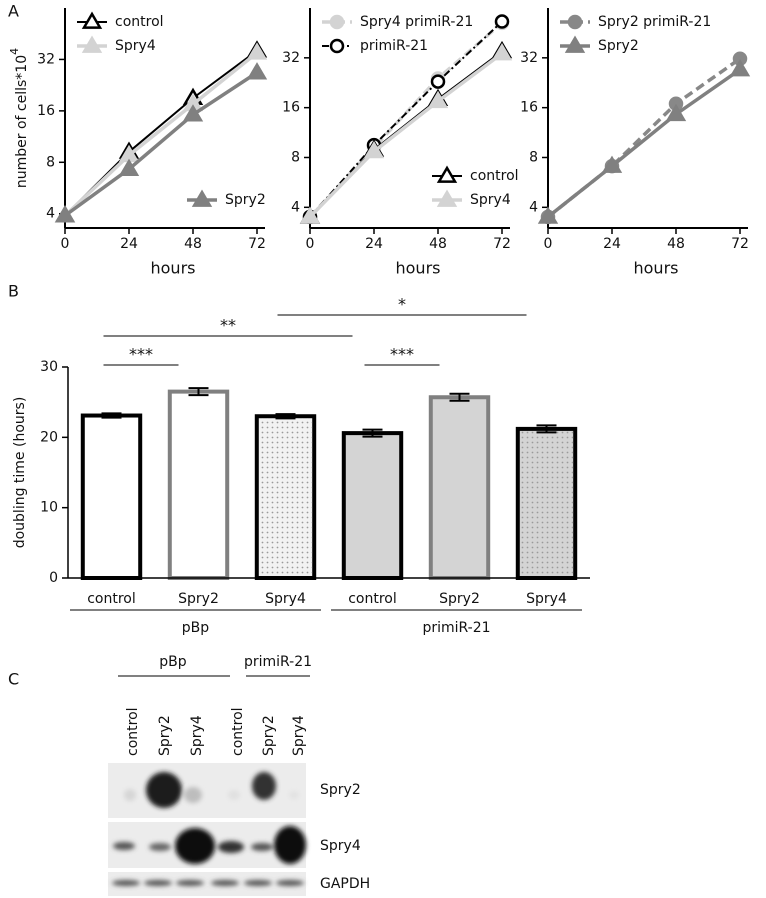 Image resolution: width=766 pixels, height=898 pixels. What do you see at coordinates (13, 679) in the screenshot?
I see `panel-label: C` at bounding box center [13, 679].